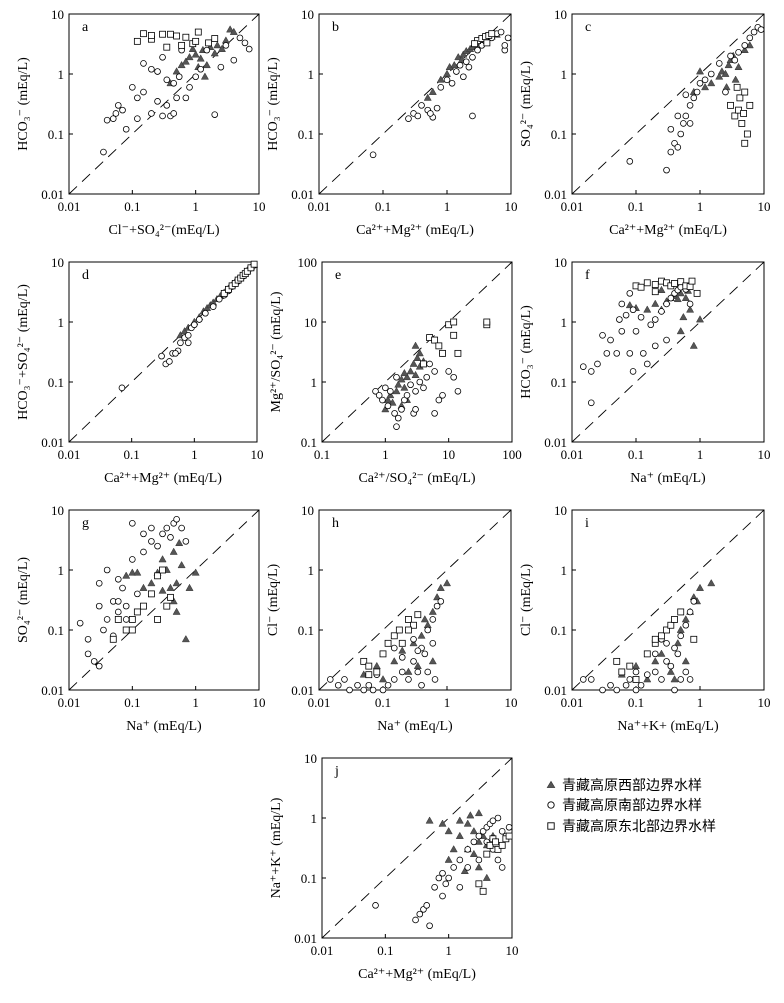 Image resolution: width=784 pixels, height=1003 pixels. What do you see at coordinates (52, 690) in the screenshot?
I see `y-tick-label: 0.01` at bounding box center [52, 690].